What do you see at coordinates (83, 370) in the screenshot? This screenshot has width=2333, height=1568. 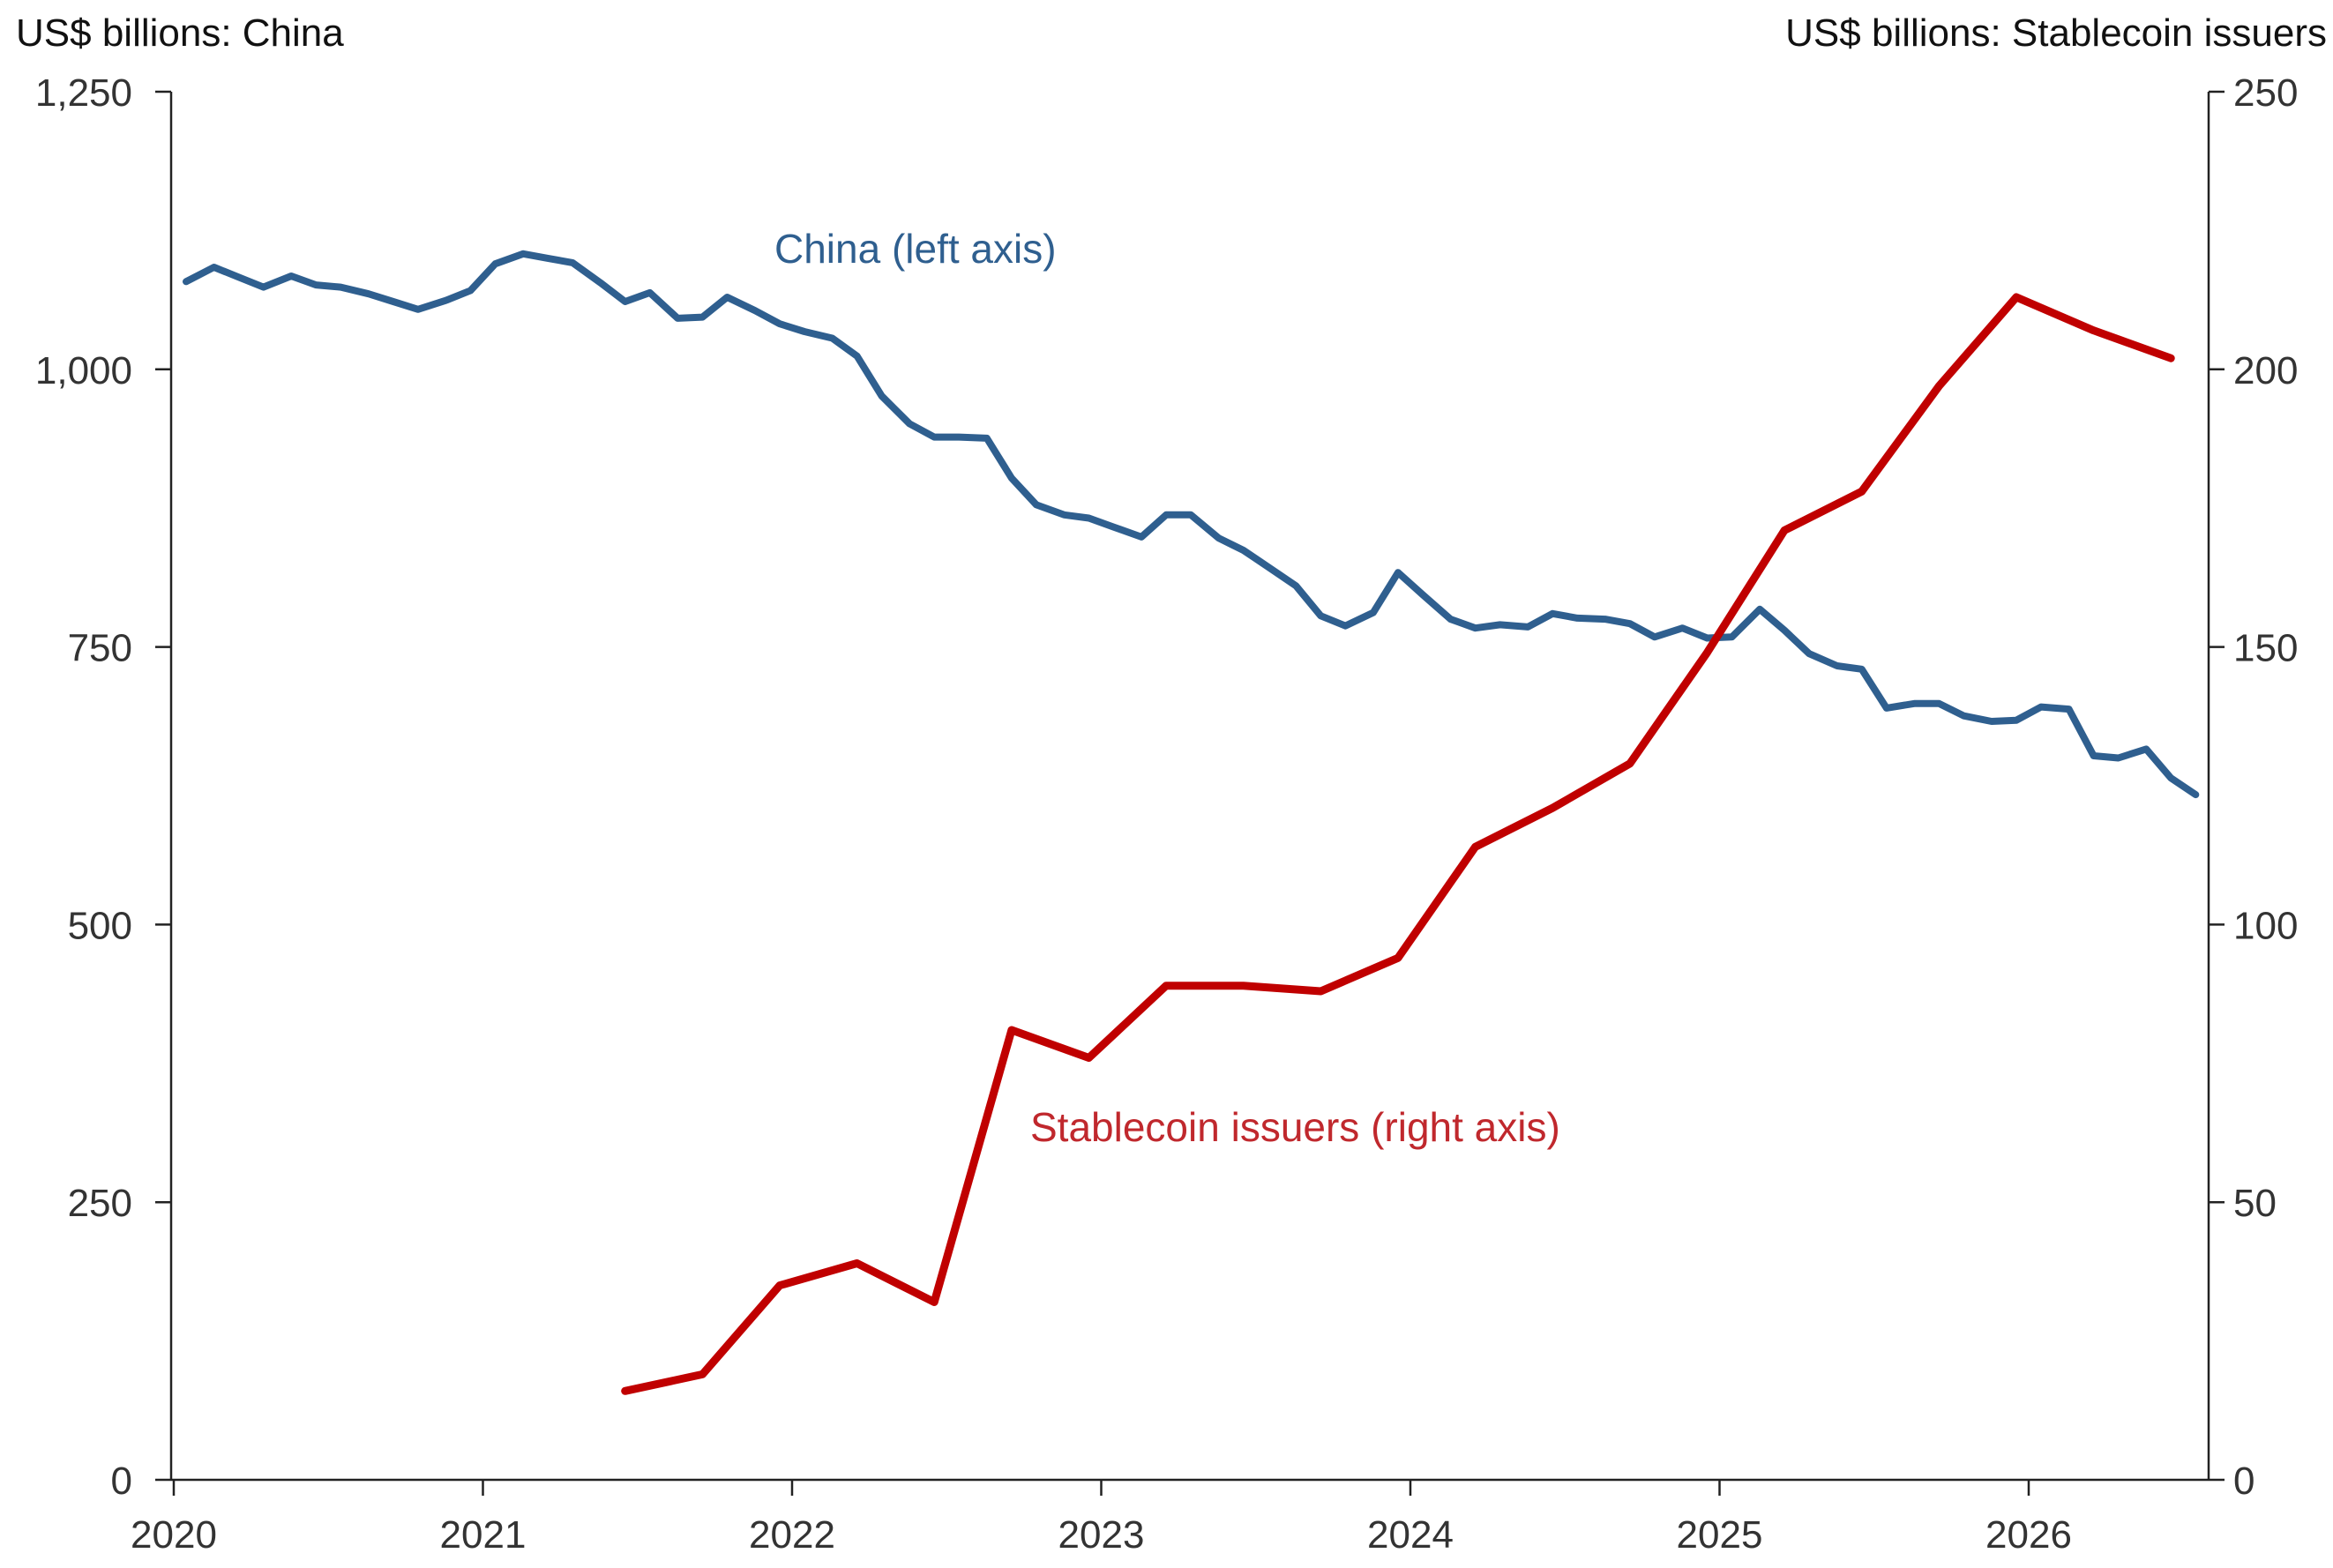 I see `left-y-tick-label: 1,000` at bounding box center [83, 370].